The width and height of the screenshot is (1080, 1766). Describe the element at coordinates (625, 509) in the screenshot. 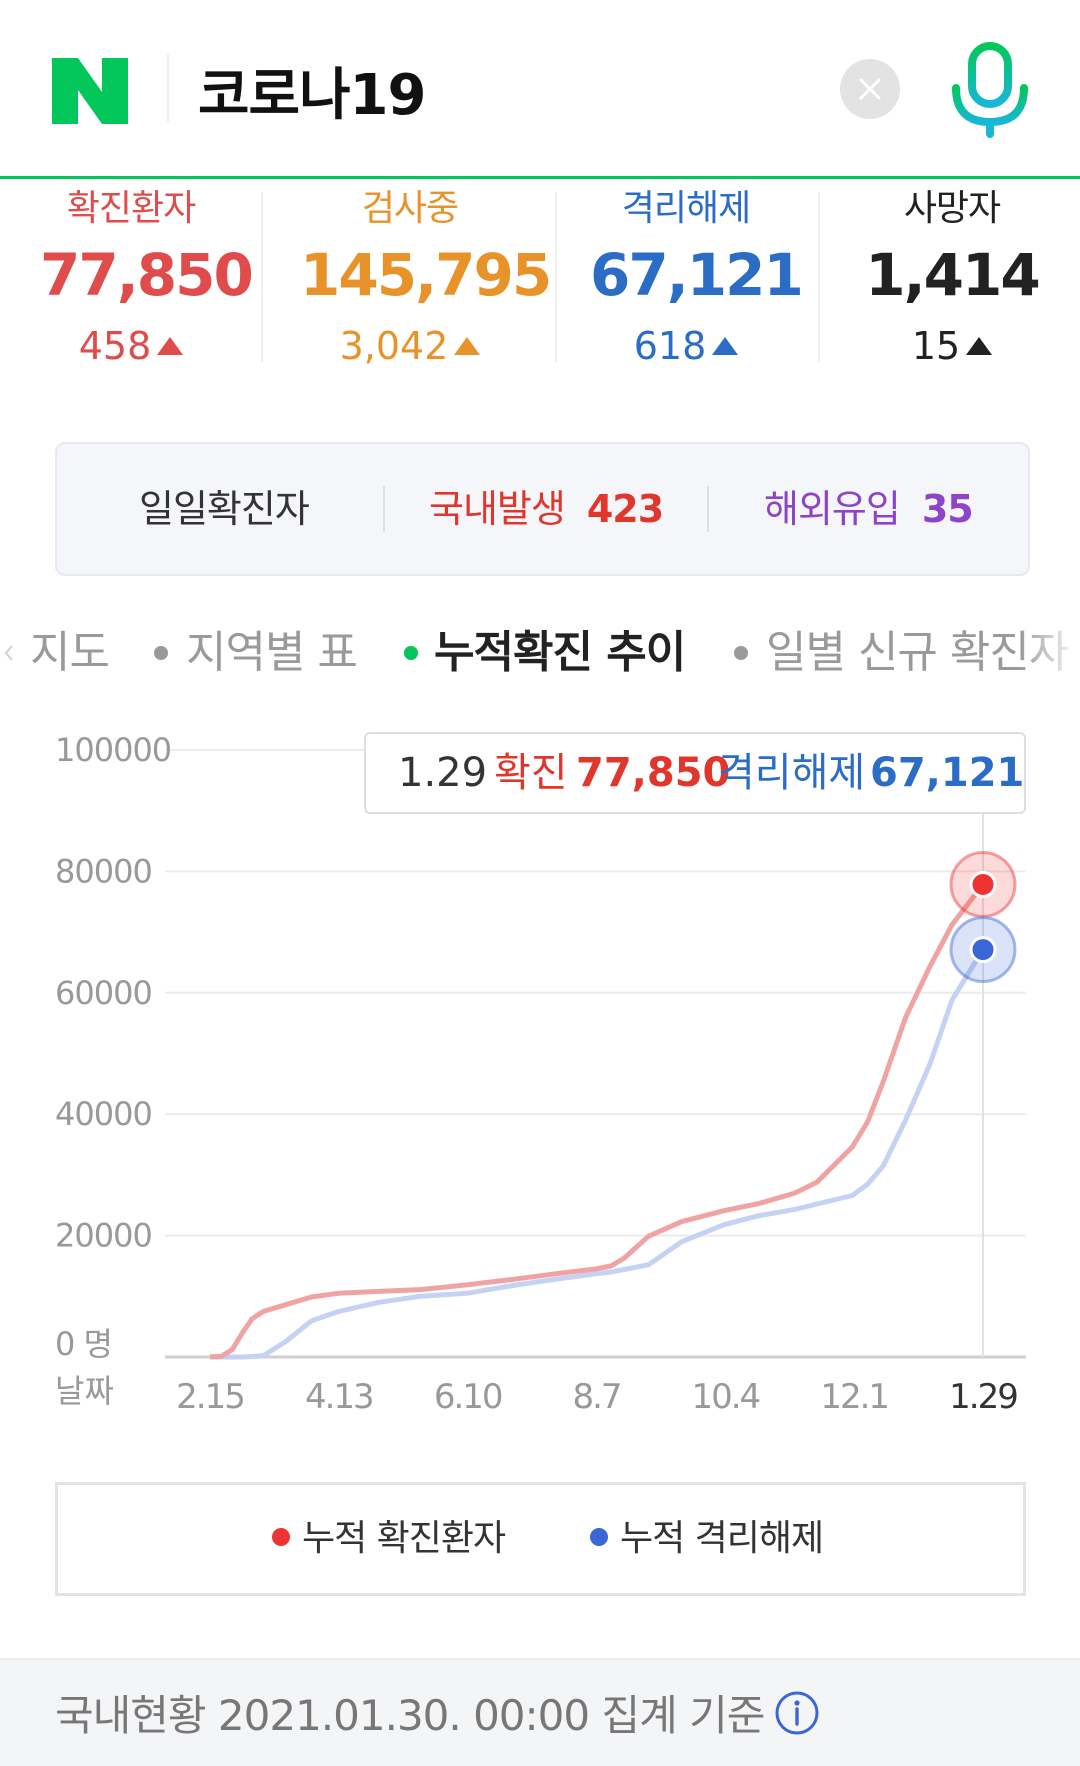

I see `domestic-value: 423` at that location.